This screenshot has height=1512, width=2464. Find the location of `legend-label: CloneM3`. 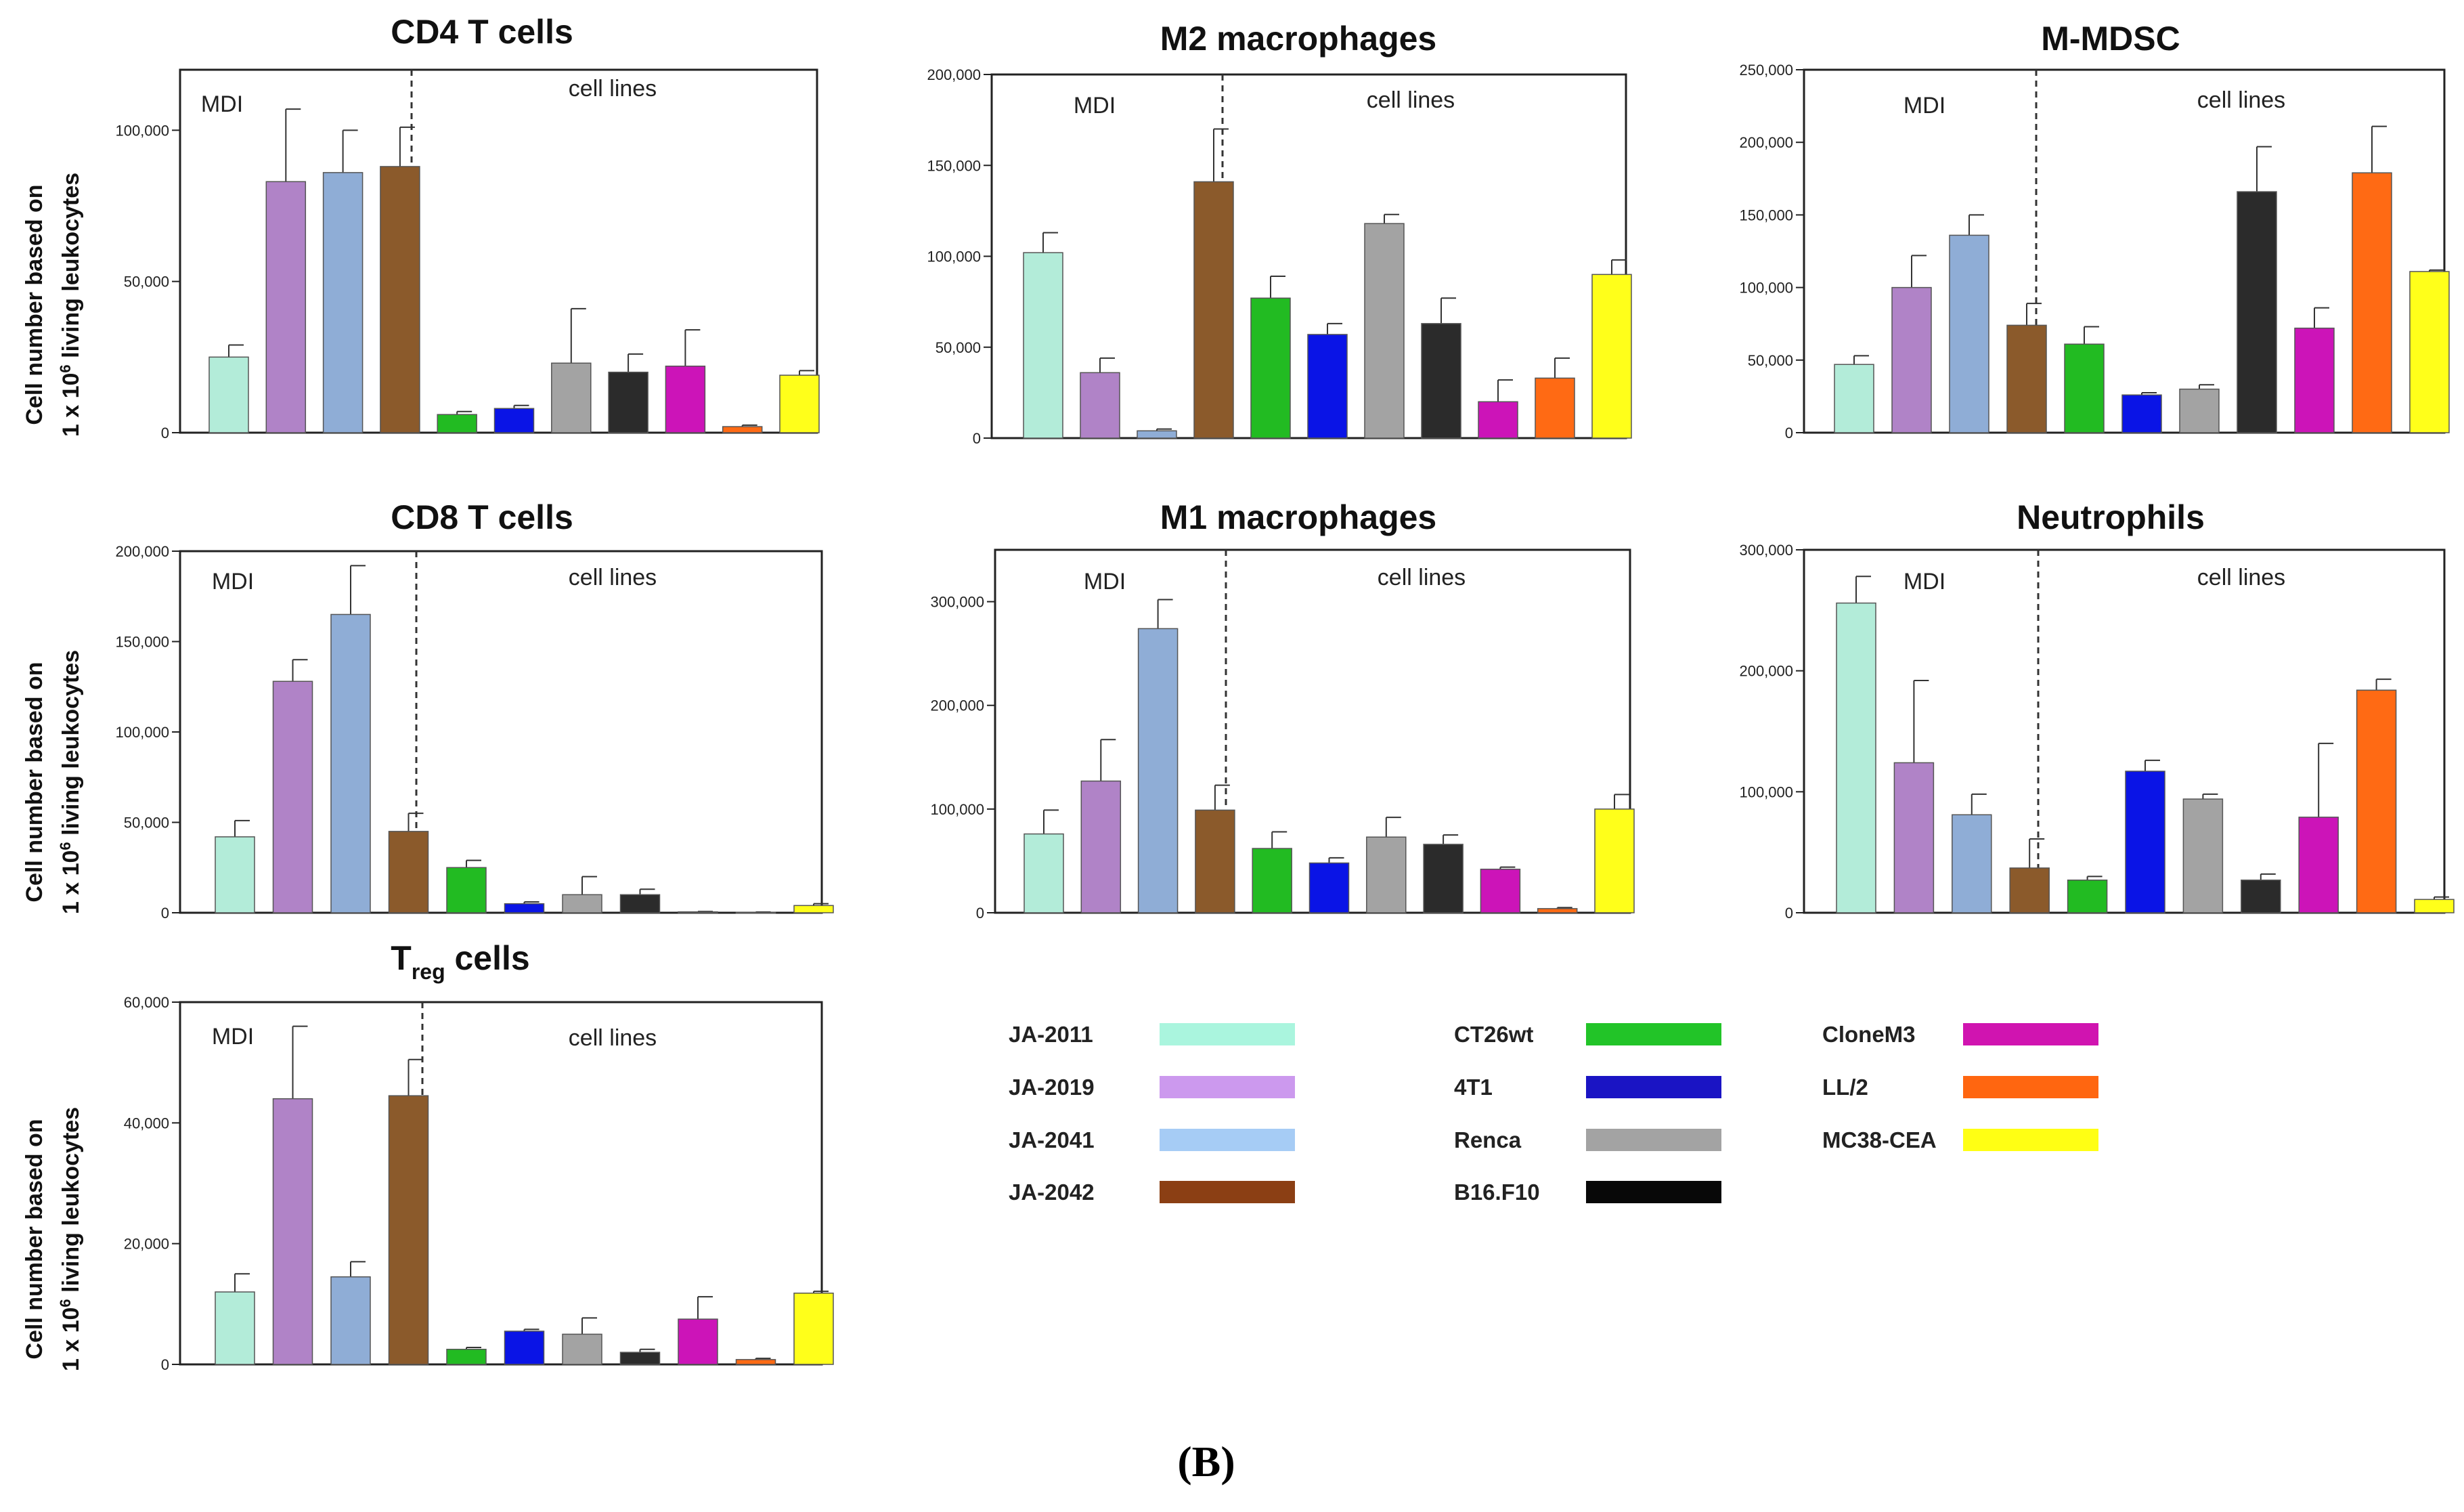

legend-label: CloneM3 is located at coordinates (1869, 1034).